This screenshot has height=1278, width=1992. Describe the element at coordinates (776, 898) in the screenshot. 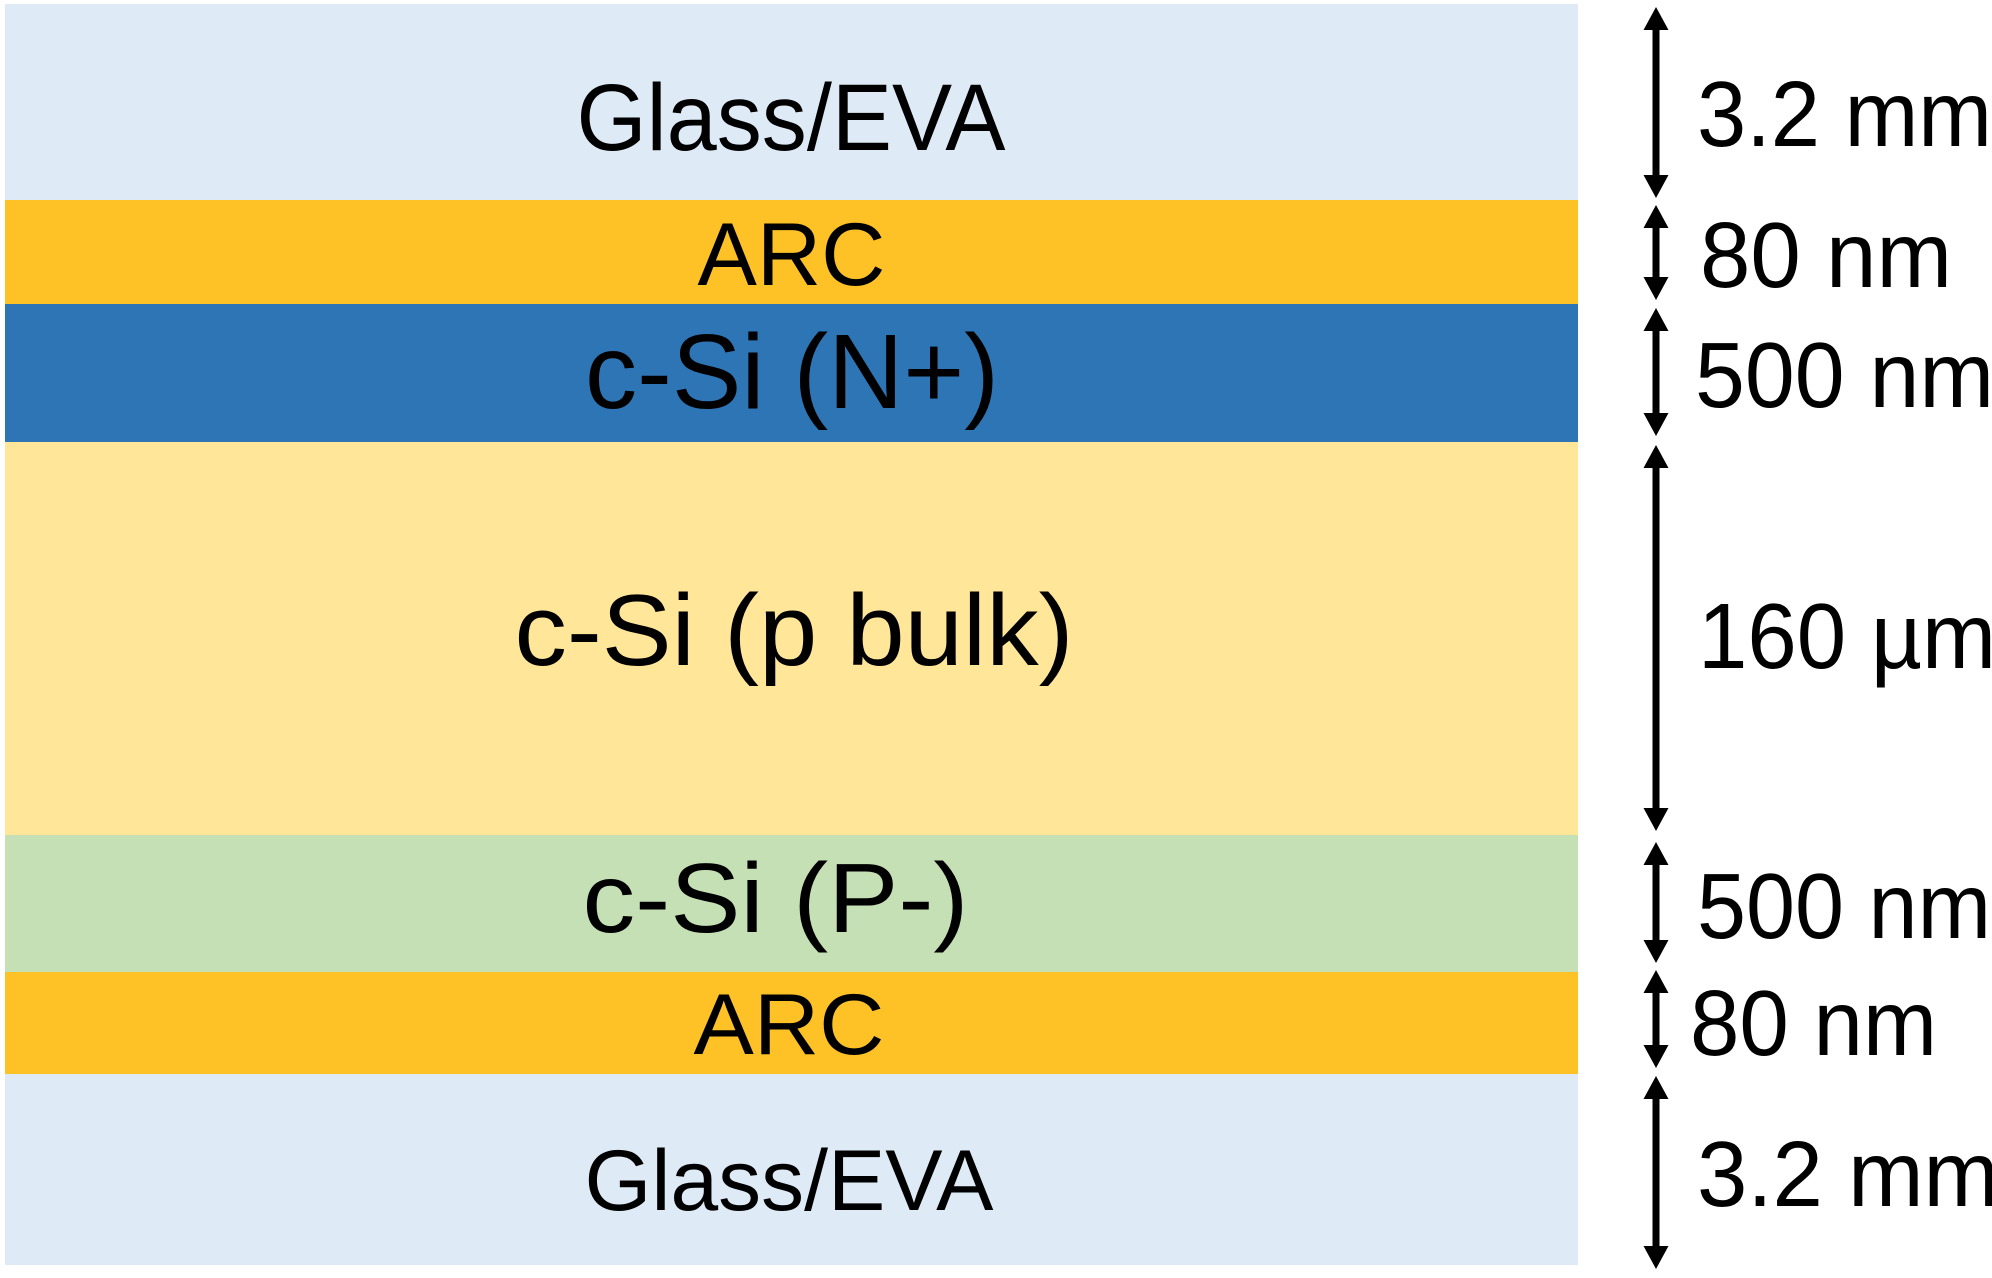

I see `svg-text: c-Si (P-)` at that location.